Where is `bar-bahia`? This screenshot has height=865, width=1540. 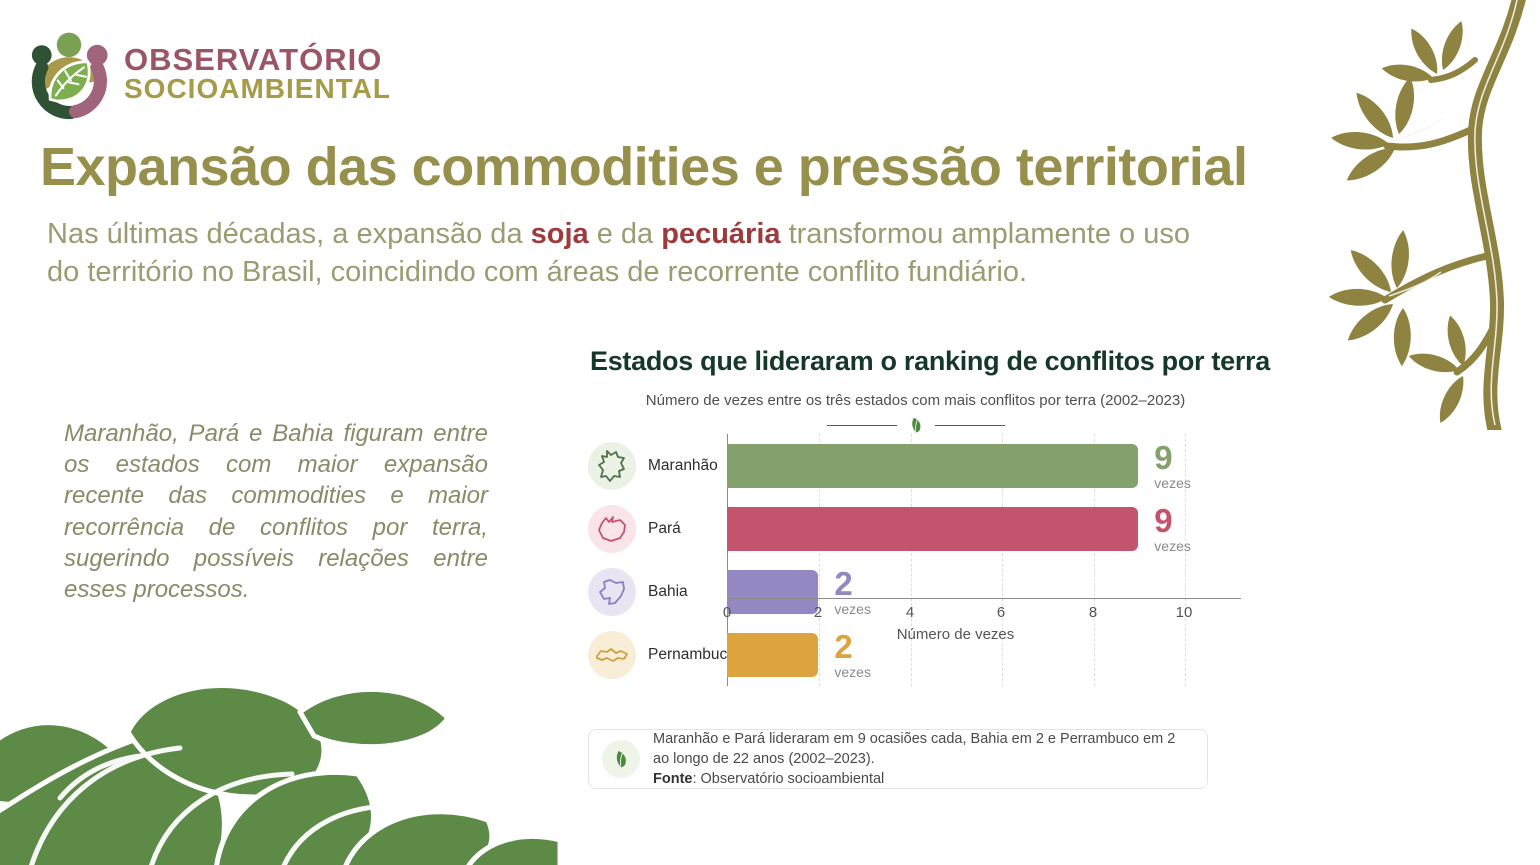
bar-bahia is located at coordinates (773, 591).